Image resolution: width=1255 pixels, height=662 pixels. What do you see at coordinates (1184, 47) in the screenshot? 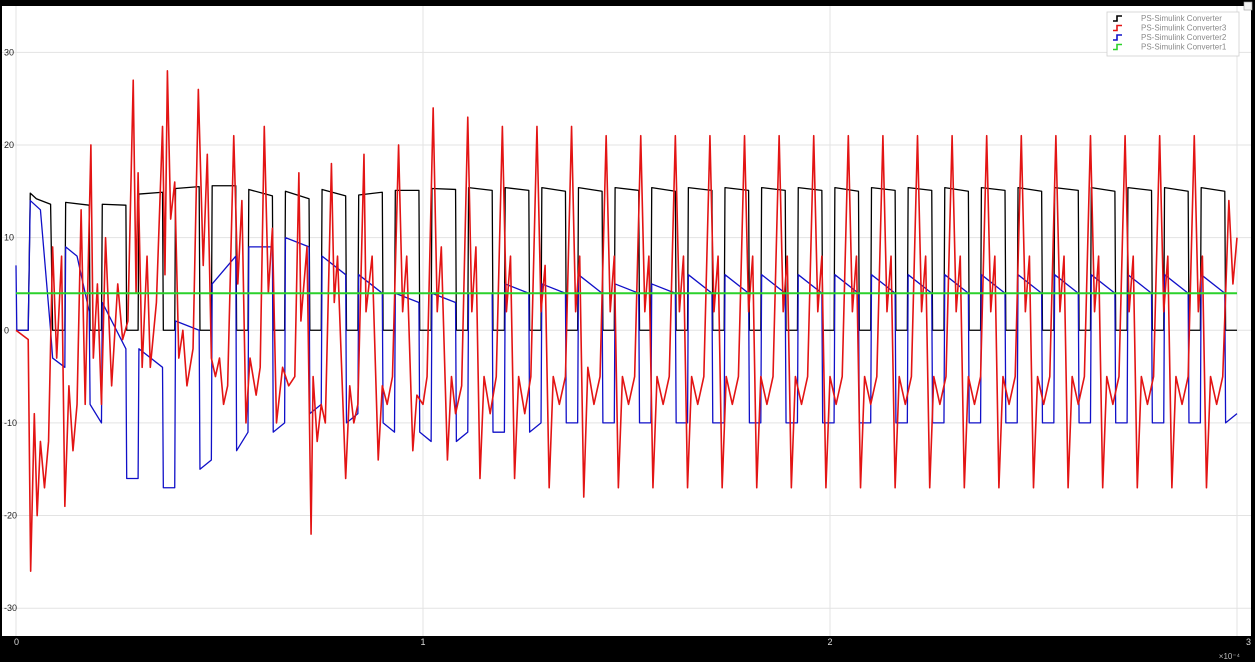
I see `legend-label-3: PS-Simulink Converter1` at bounding box center [1184, 47].